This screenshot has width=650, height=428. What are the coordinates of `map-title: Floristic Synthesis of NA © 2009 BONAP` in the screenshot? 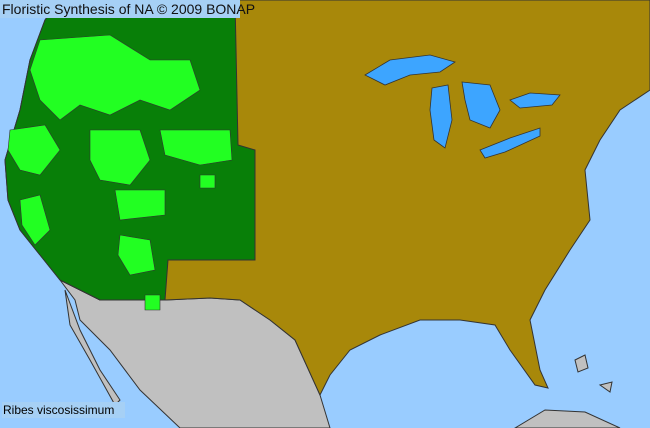 It's located at (128, 9).